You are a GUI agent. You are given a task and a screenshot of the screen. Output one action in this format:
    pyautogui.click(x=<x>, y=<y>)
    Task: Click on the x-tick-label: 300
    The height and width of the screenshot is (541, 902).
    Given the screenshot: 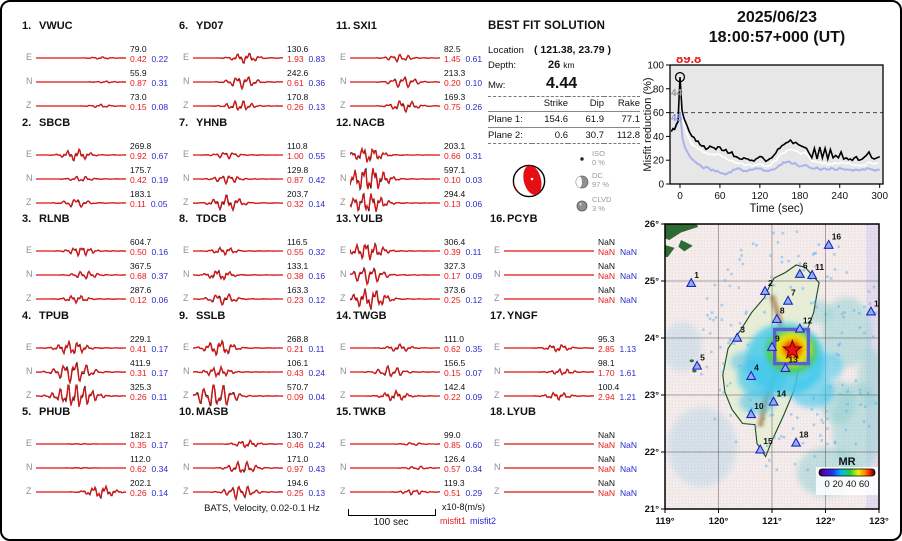 What is the action you would take?
    pyautogui.click(x=879, y=196)
    